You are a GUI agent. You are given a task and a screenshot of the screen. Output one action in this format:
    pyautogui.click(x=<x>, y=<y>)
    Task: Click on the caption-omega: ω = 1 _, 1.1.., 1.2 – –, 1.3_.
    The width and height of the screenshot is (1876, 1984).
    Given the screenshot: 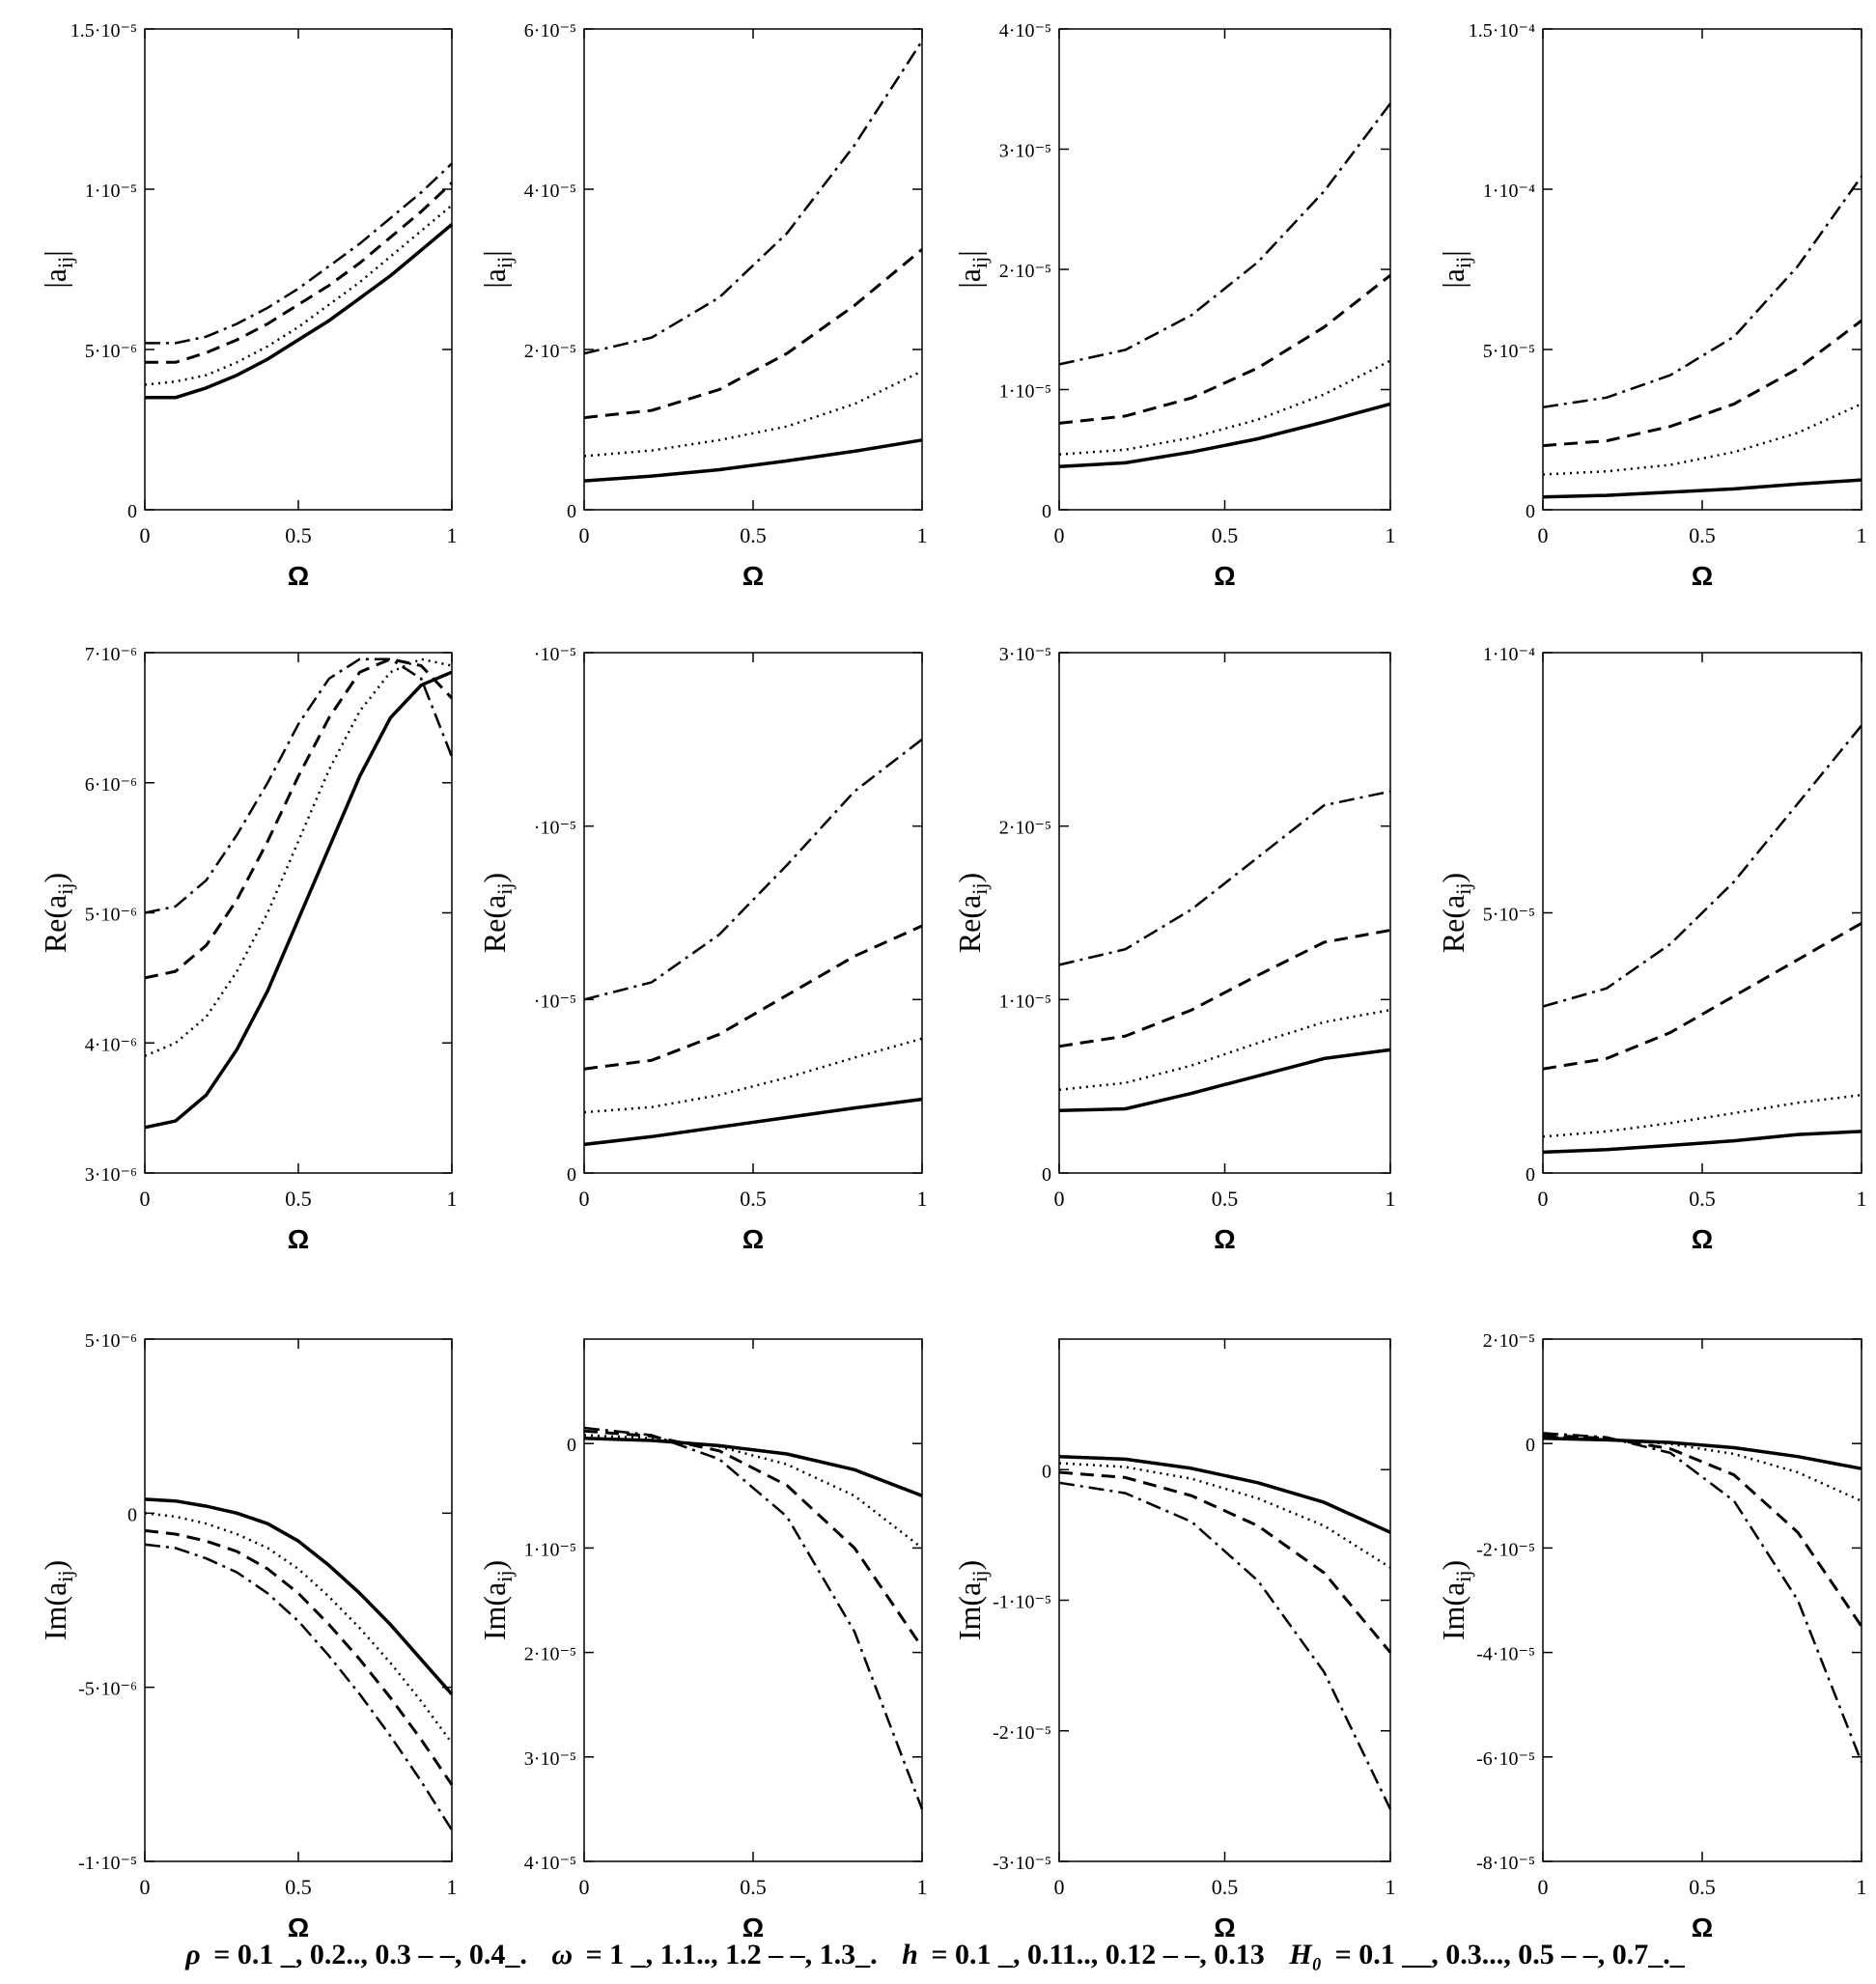 What is the action you would take?
    pyautogui.click(x=715, y=1955)
    